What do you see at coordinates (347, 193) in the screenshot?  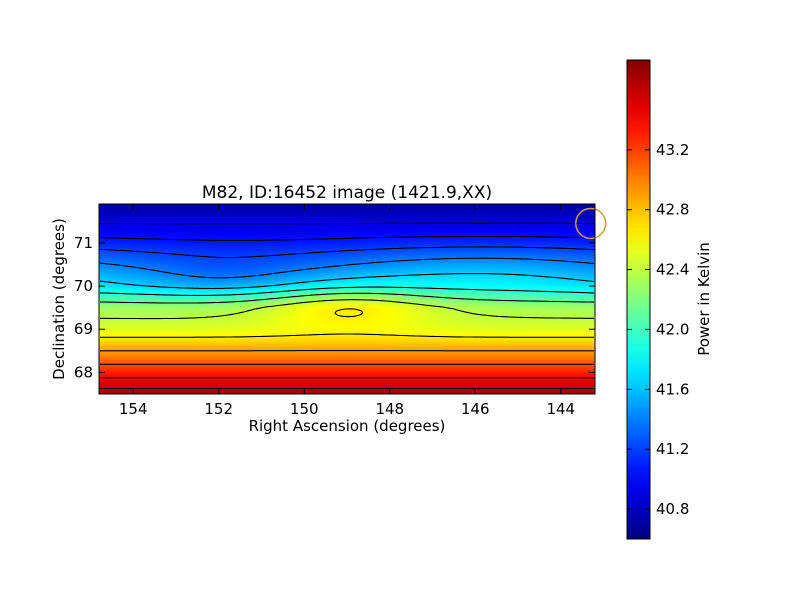 I see `chart-title: M82, ID:16452 image (1421.9,XX)` at bounding box center [347, 193].